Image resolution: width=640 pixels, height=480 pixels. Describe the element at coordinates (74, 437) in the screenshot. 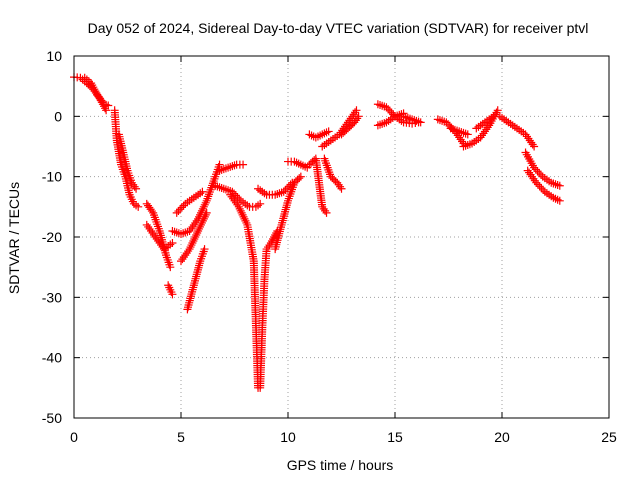

I see `x-tick-label: 0` at that location.